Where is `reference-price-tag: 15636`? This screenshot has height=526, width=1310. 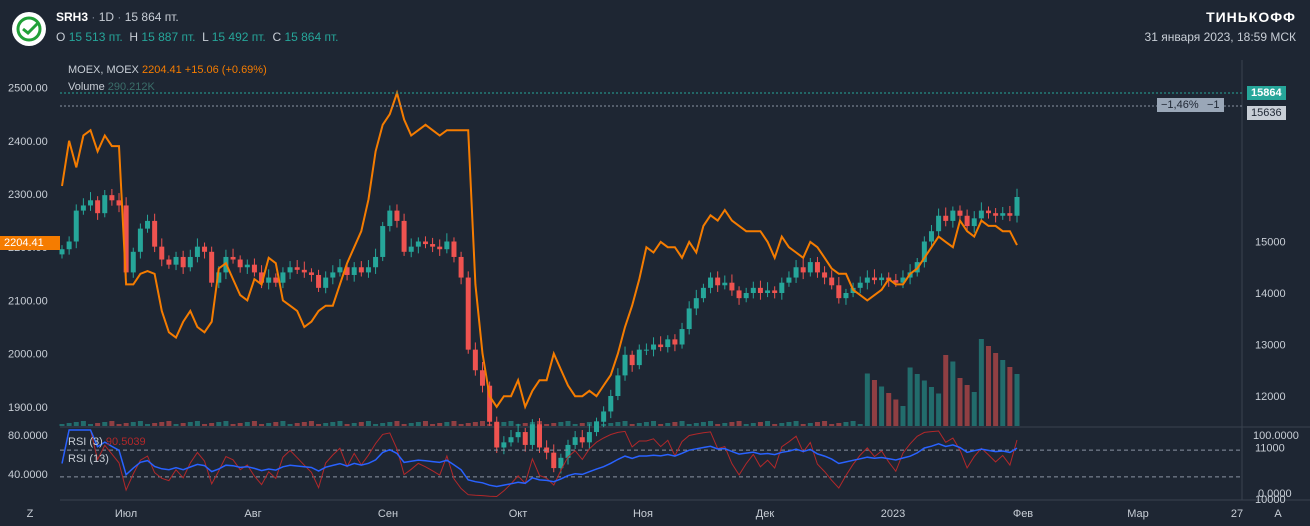 reference-price-tag: 15636 is located at coordinates (1266, 113).